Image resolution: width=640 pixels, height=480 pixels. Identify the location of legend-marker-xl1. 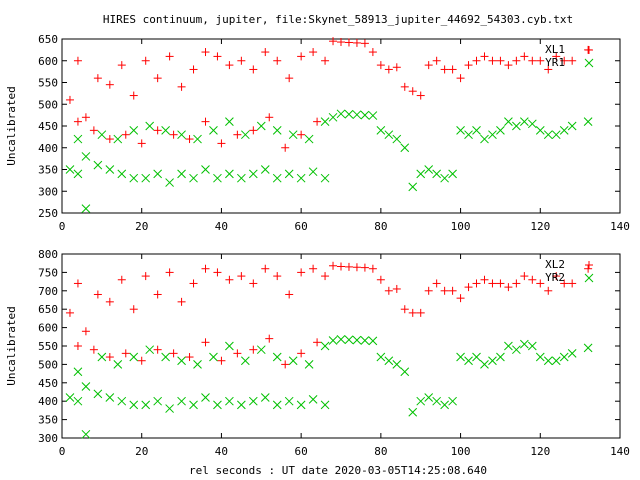
(589, 50).